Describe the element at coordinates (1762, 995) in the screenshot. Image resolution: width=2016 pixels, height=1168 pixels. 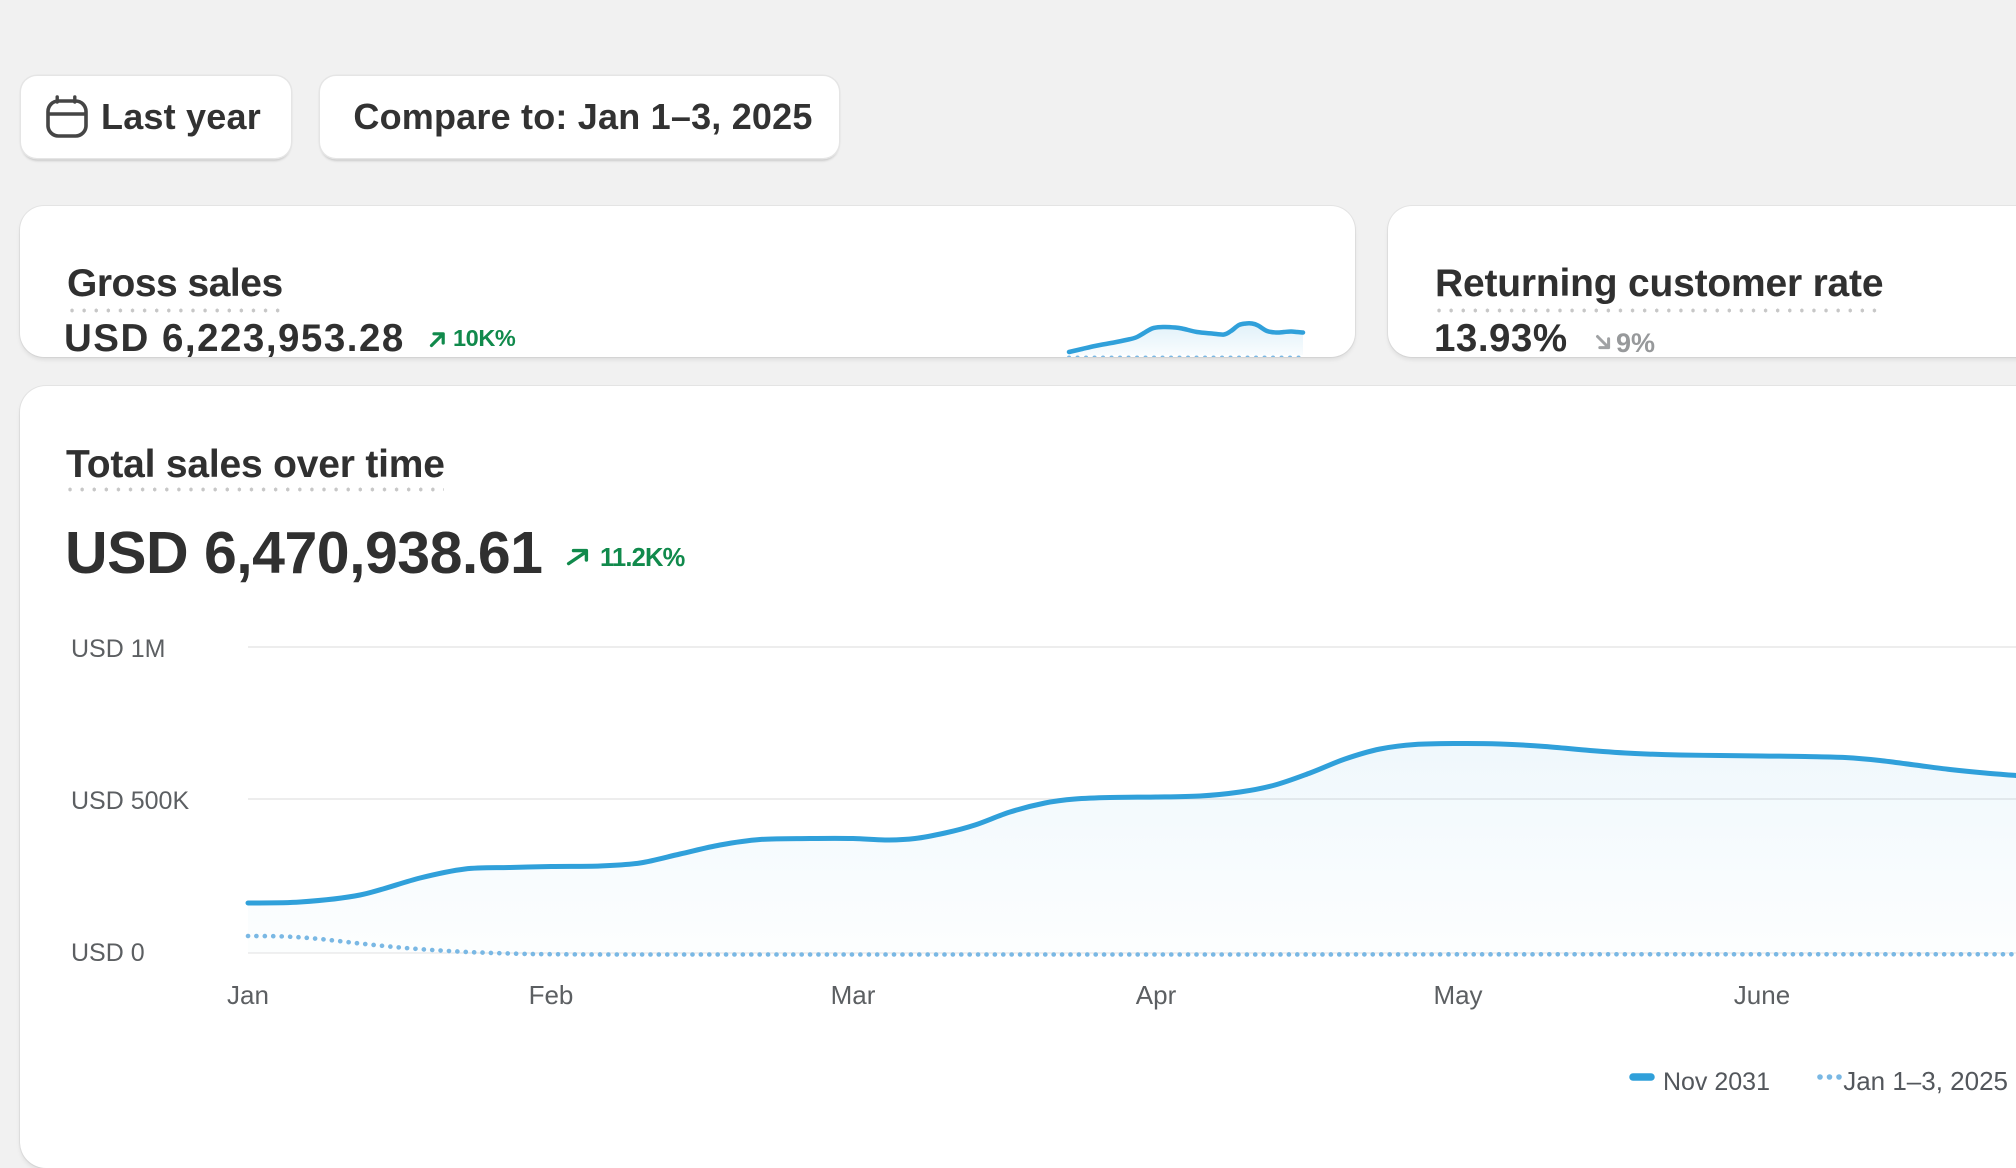
I see `svg-text: June` at that location.